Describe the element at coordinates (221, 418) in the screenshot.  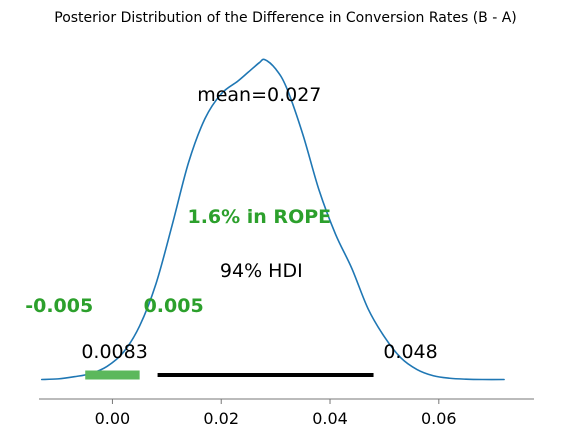
I see `x-tick-label: 0.02` at that location.